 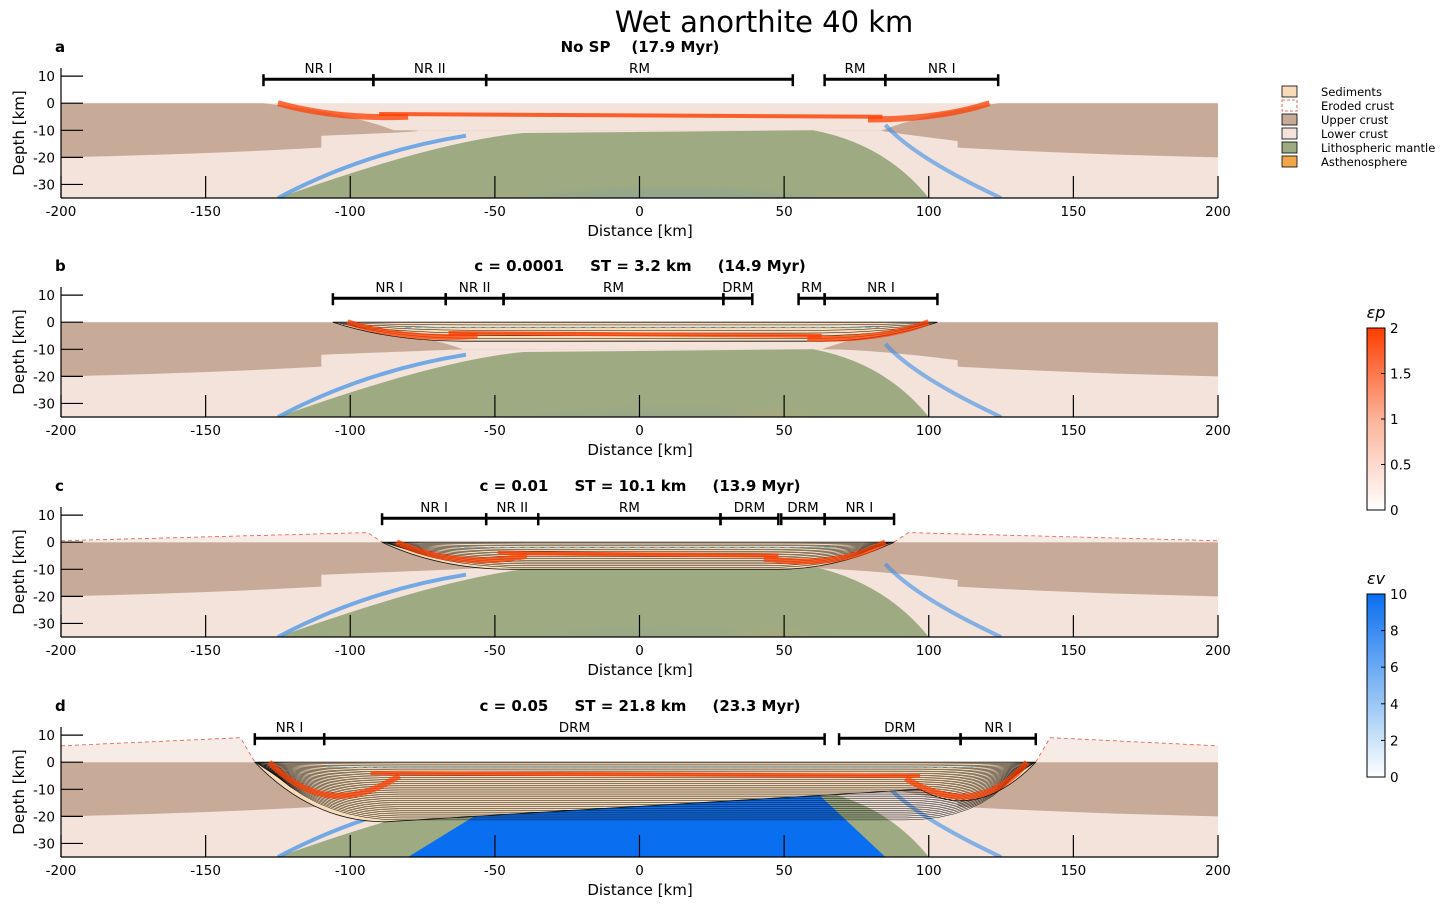 What do you see at coordinates (44, 597) in the screenshot?
I see `y-tick-label: -20` at bounding box center [44, 597].